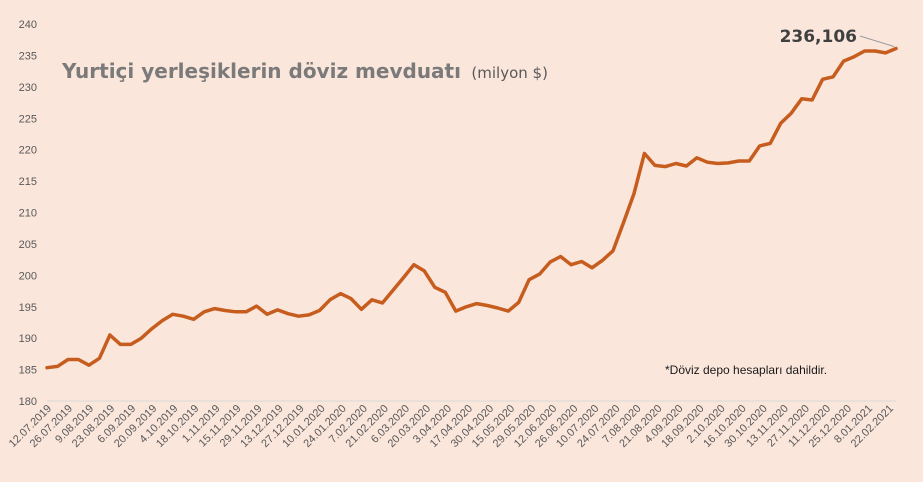 The height and width of the screenshot is (482, 923). I want to click on chart-title-main: Yurtiçi yerleşiklerin döviz mevduatı, so click(261, 71).